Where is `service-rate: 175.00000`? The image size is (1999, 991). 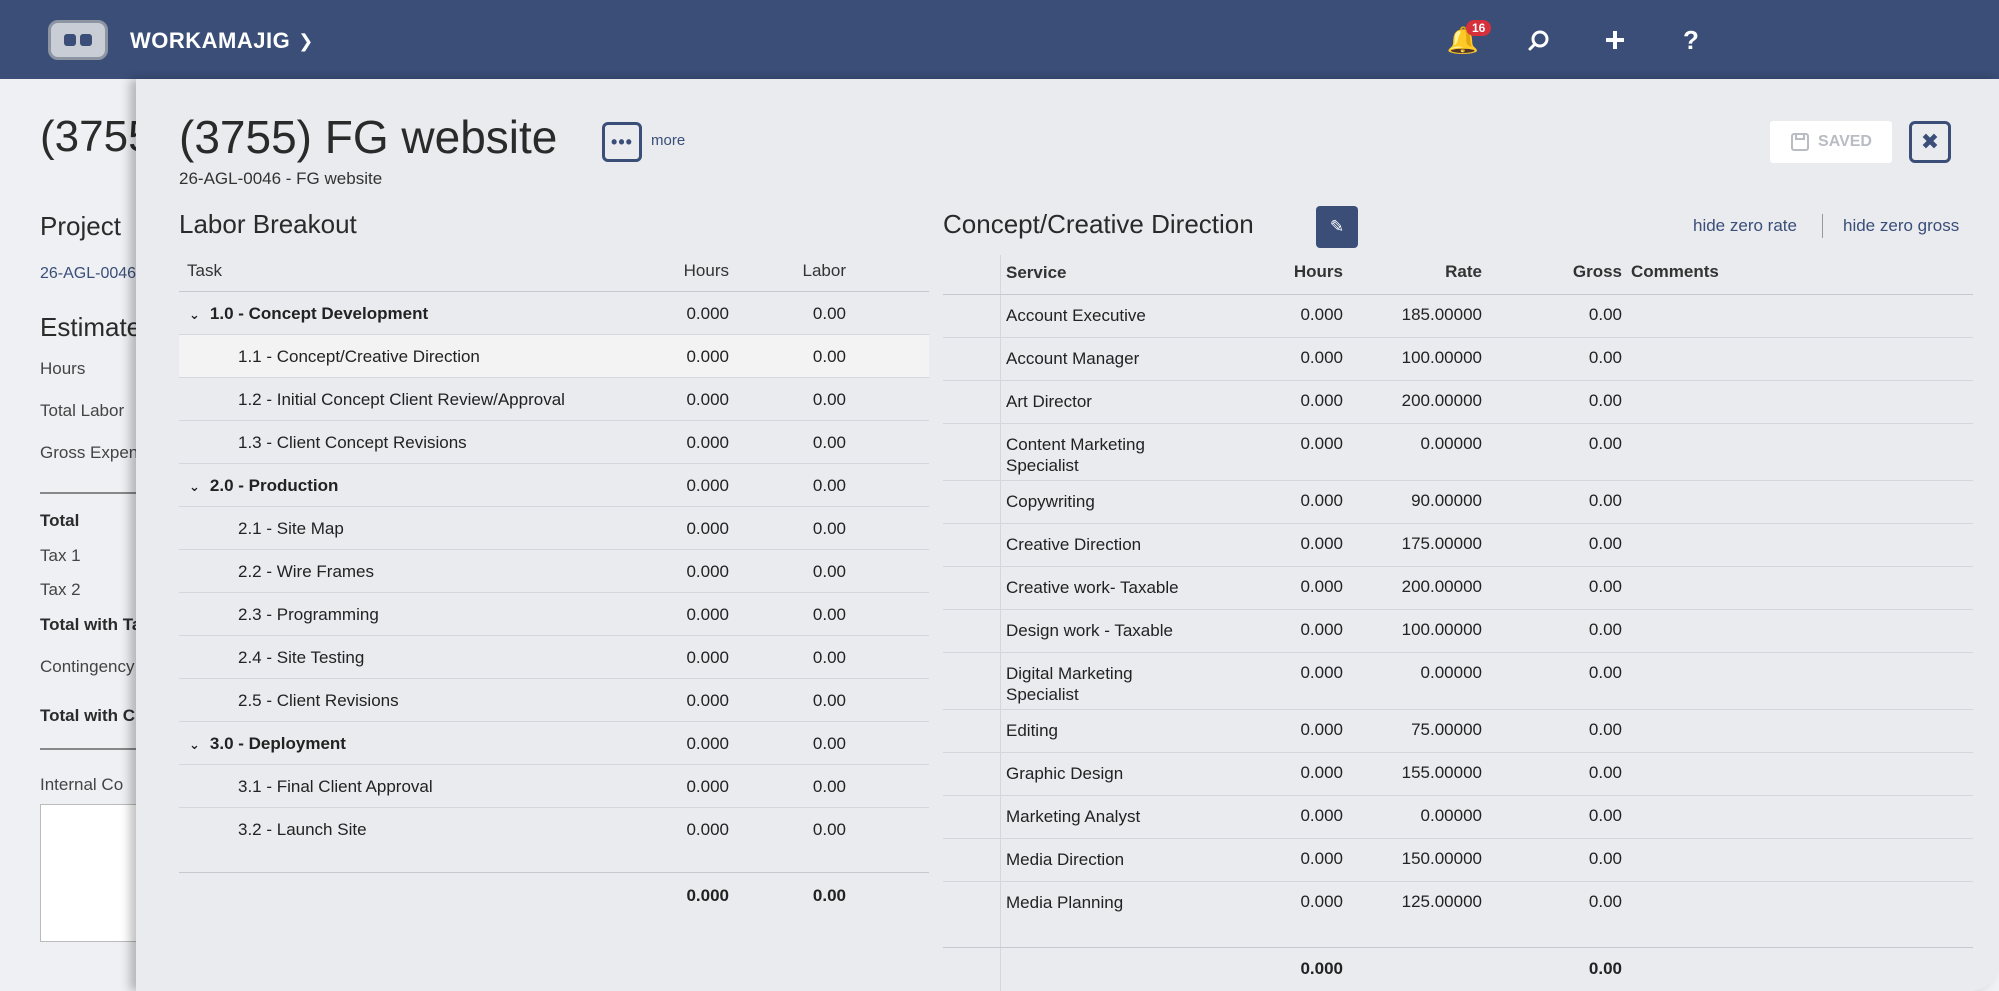 service-rate: 175.00000 is located at coordinates (1441, 543).